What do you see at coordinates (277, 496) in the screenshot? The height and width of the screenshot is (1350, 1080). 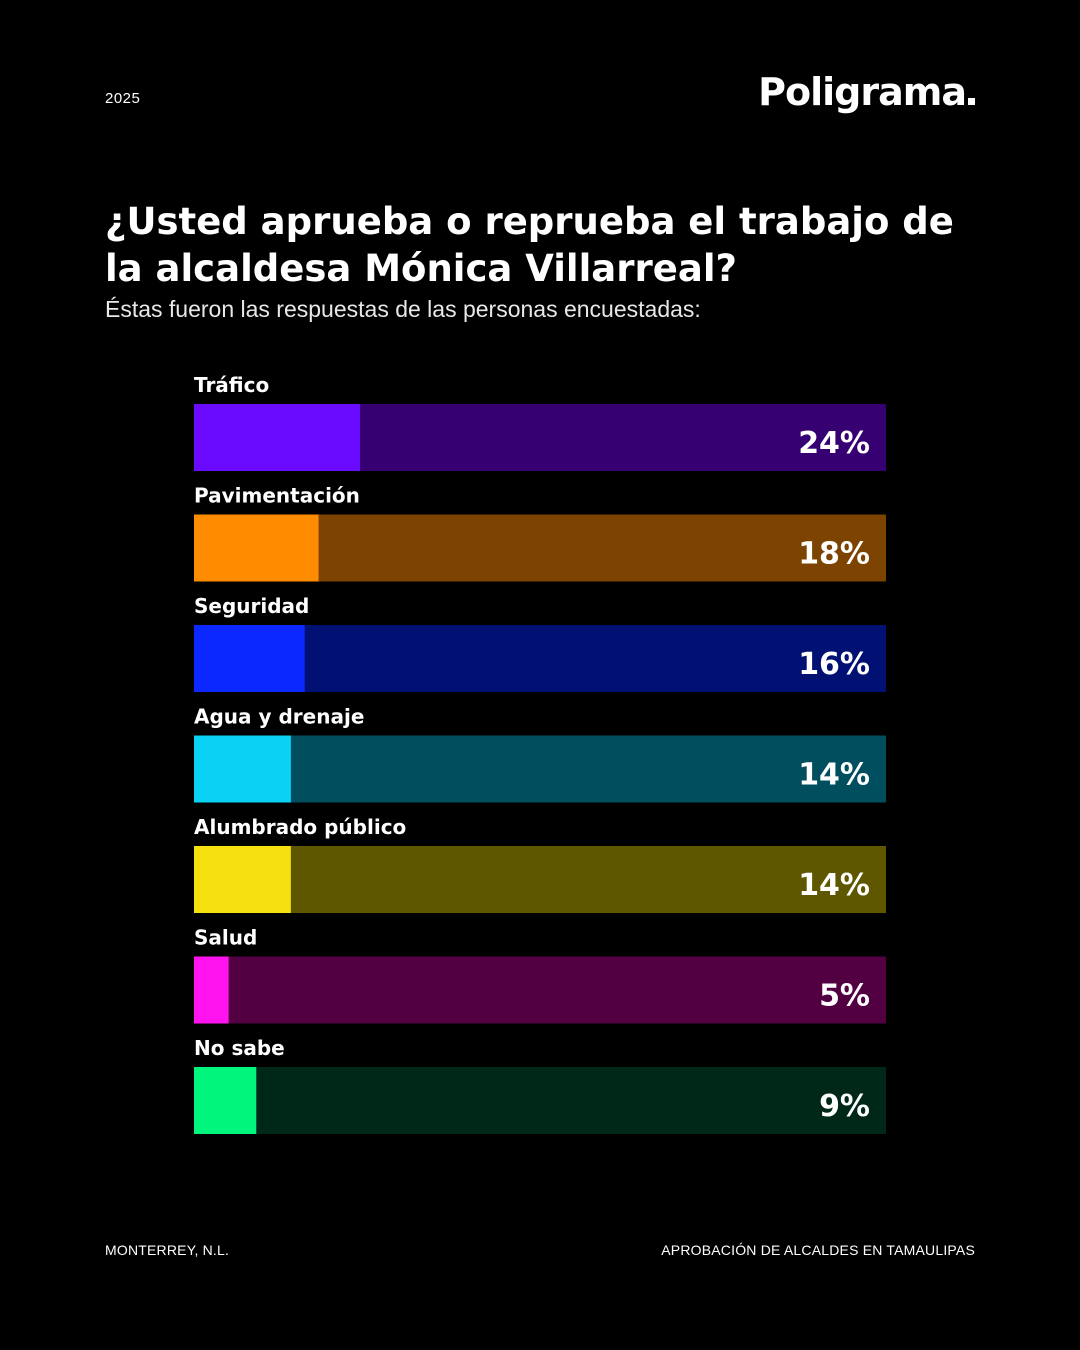 I see `category-label: Pavimentación` at bounding box center [277, 496].